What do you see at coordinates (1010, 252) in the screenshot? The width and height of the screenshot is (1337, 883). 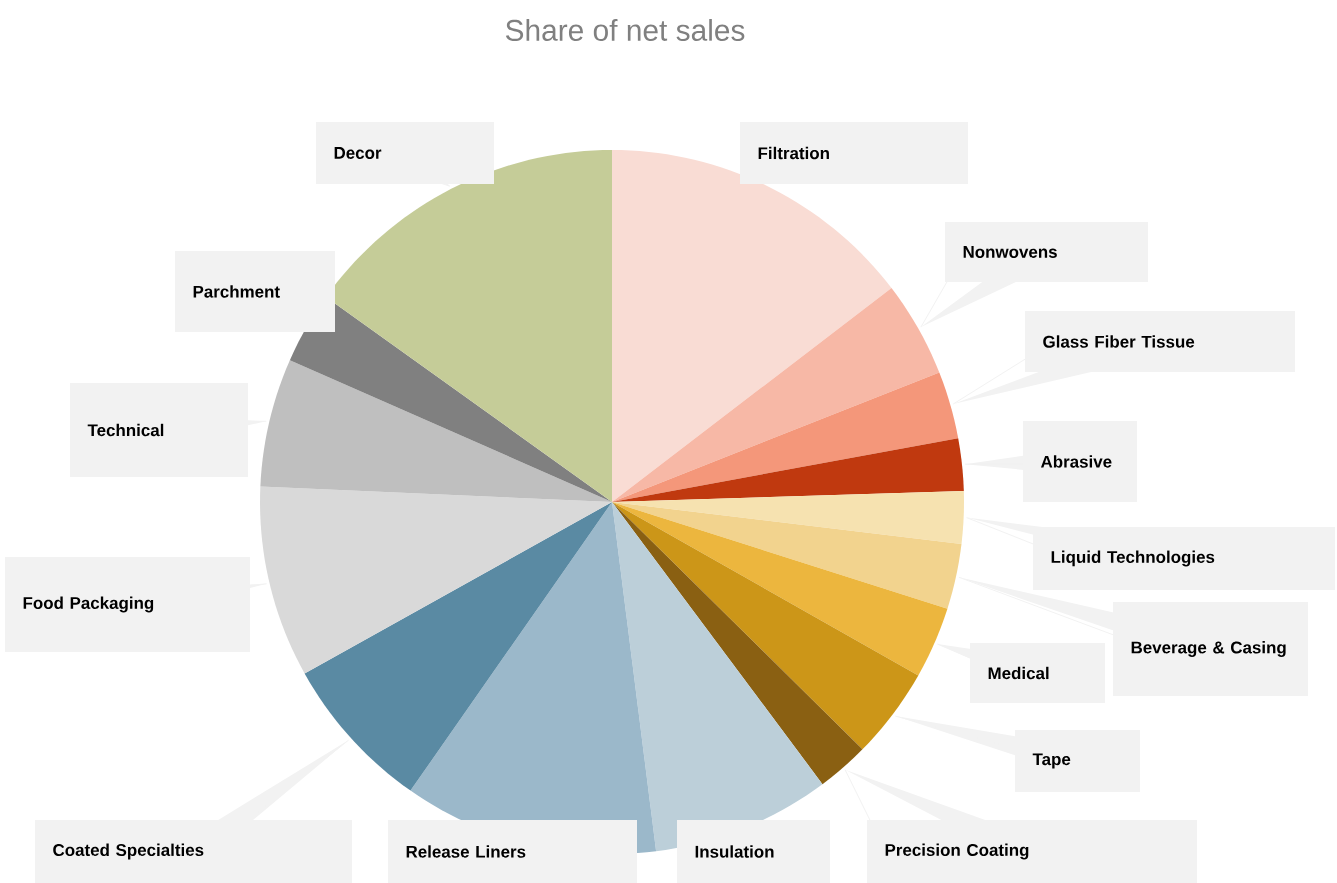 I see `slice-label: Nonwovens` at bounding box center [1010, 252].